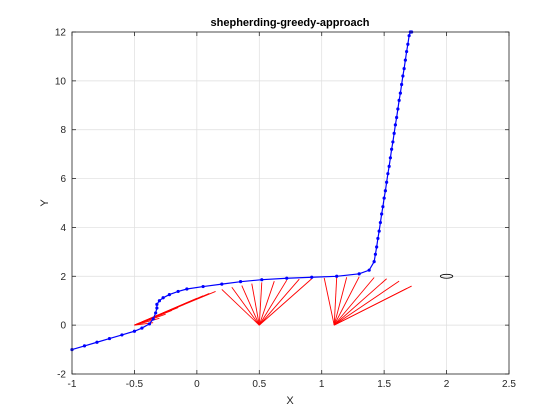 Image resolution: width=560 pixels, height=420 pixels. I want to click on x-tick-label: 2.5, so click(509, 384).